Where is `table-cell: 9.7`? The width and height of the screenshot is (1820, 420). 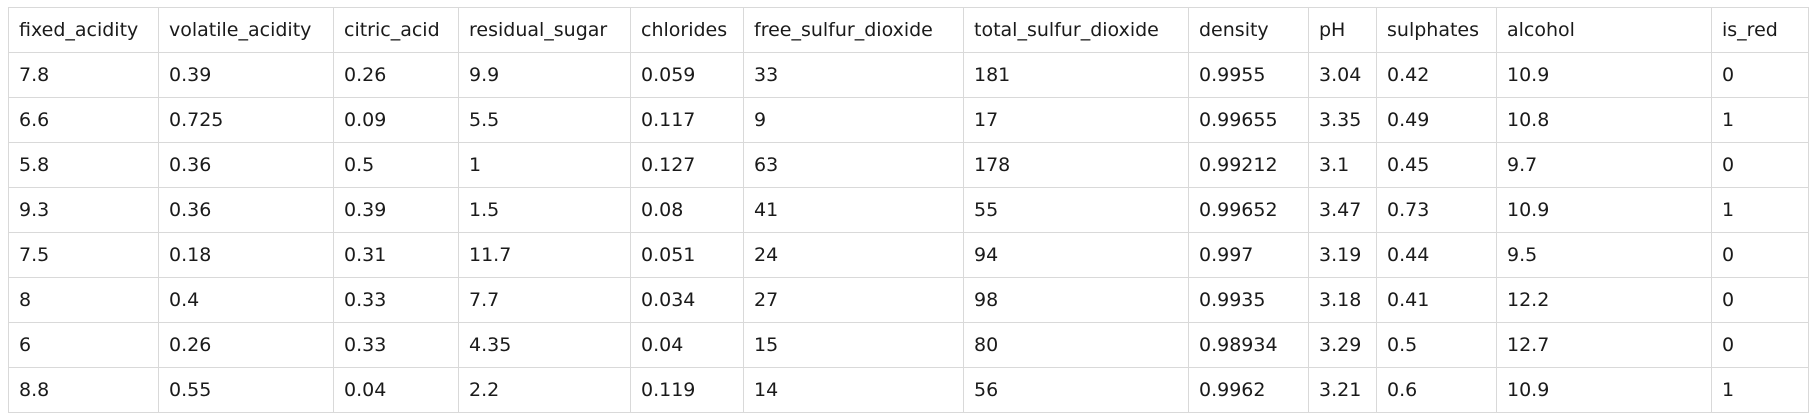
table-cell: 9.7 is located at coordinates (1604, 165).